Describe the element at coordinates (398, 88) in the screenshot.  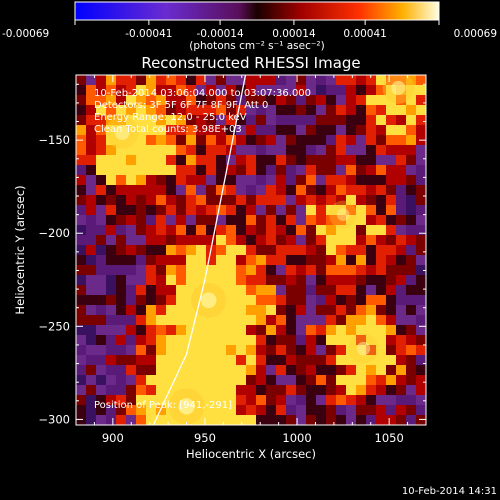
I see `bright-source-core` at that location.